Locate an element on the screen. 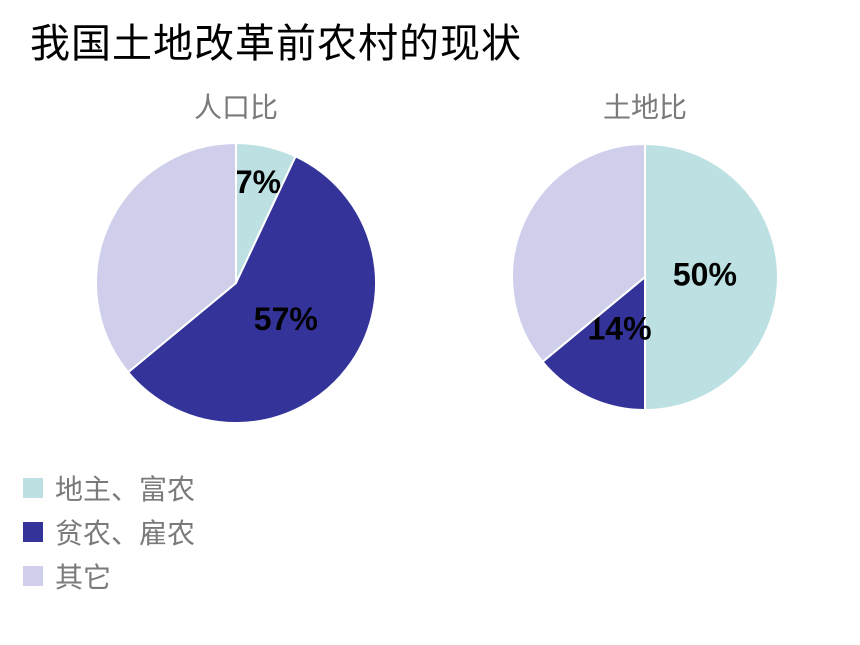 The width and height of the screenshot is (860, 645). legend-label-other: 其它 is located at coordinates (83, 577).